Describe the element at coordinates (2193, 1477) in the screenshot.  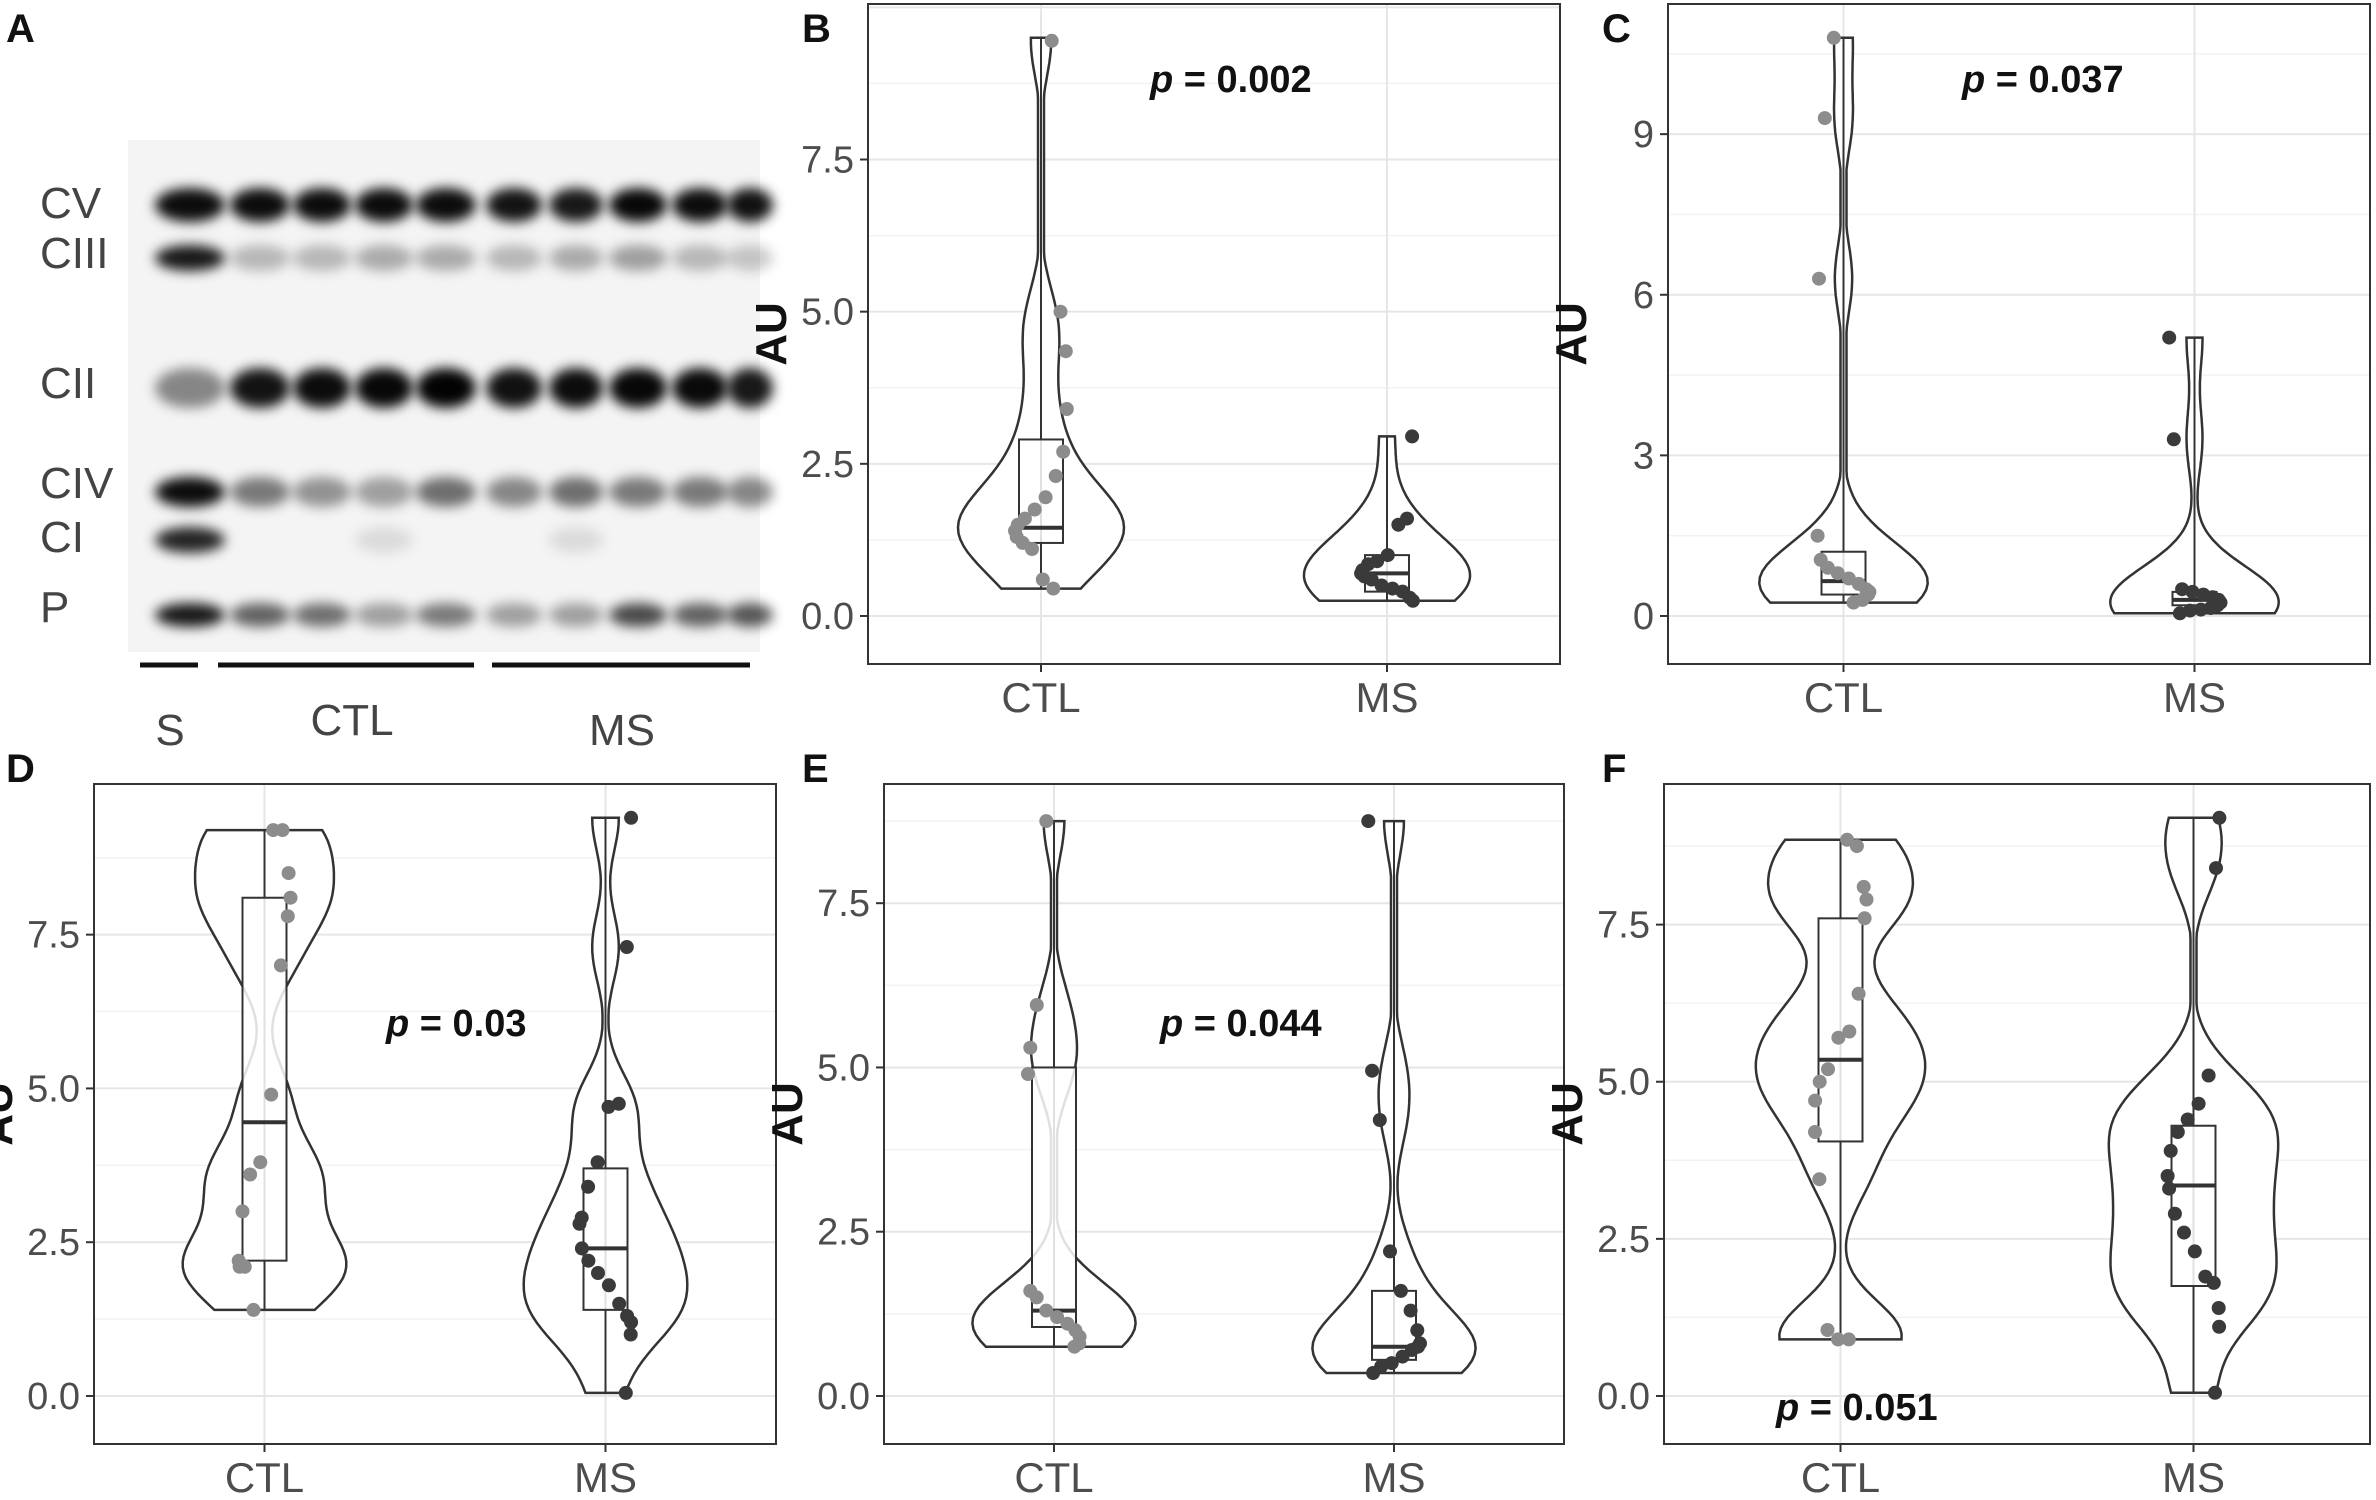
I see `panel-f-x-category-label: MS` at that location.